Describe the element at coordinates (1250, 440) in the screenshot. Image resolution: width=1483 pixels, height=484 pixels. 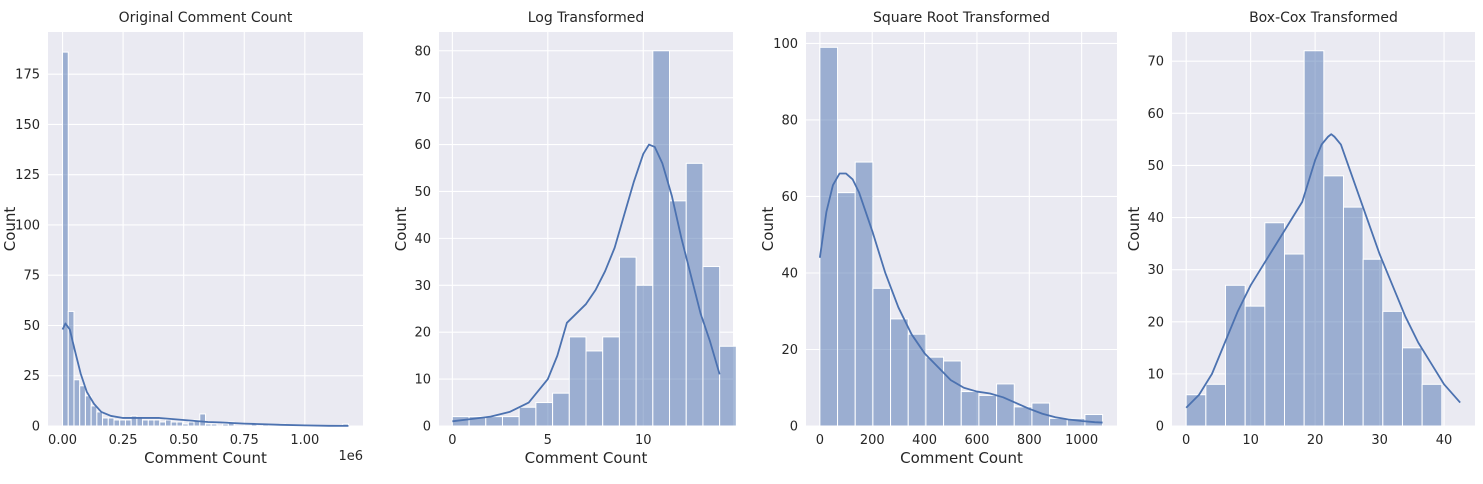
I see `x-tick-label: 10` at that location.